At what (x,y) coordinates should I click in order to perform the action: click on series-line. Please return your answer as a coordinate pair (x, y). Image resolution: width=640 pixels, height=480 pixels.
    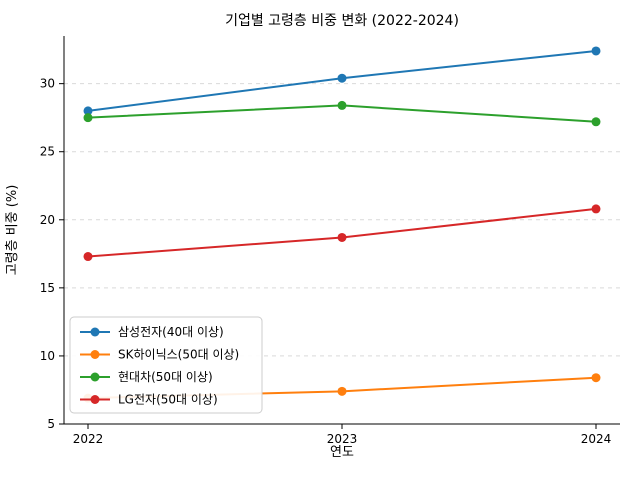
    Looking at the image, I should click on (342, 232).